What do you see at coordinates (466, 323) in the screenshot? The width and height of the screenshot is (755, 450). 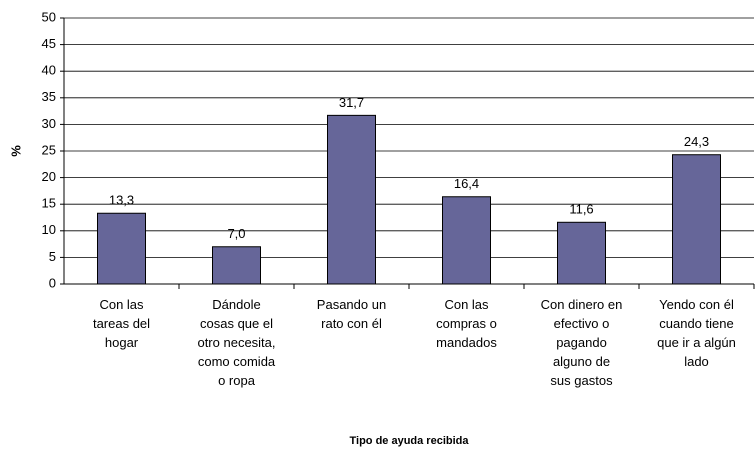 I see `x-tick-label: Con las compras o mandados` at bounding box center [466, 323].